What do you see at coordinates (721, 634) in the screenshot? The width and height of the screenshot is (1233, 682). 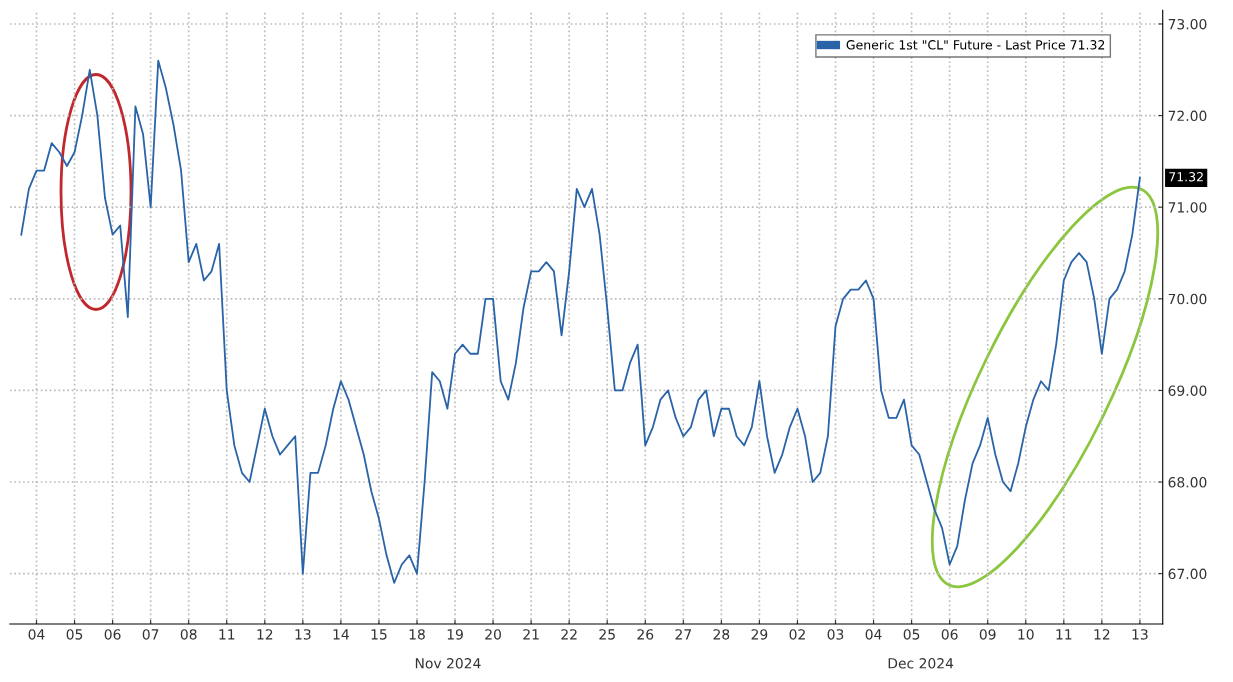 I see `x-tick-label: 28` at bounding box center [721, 634].